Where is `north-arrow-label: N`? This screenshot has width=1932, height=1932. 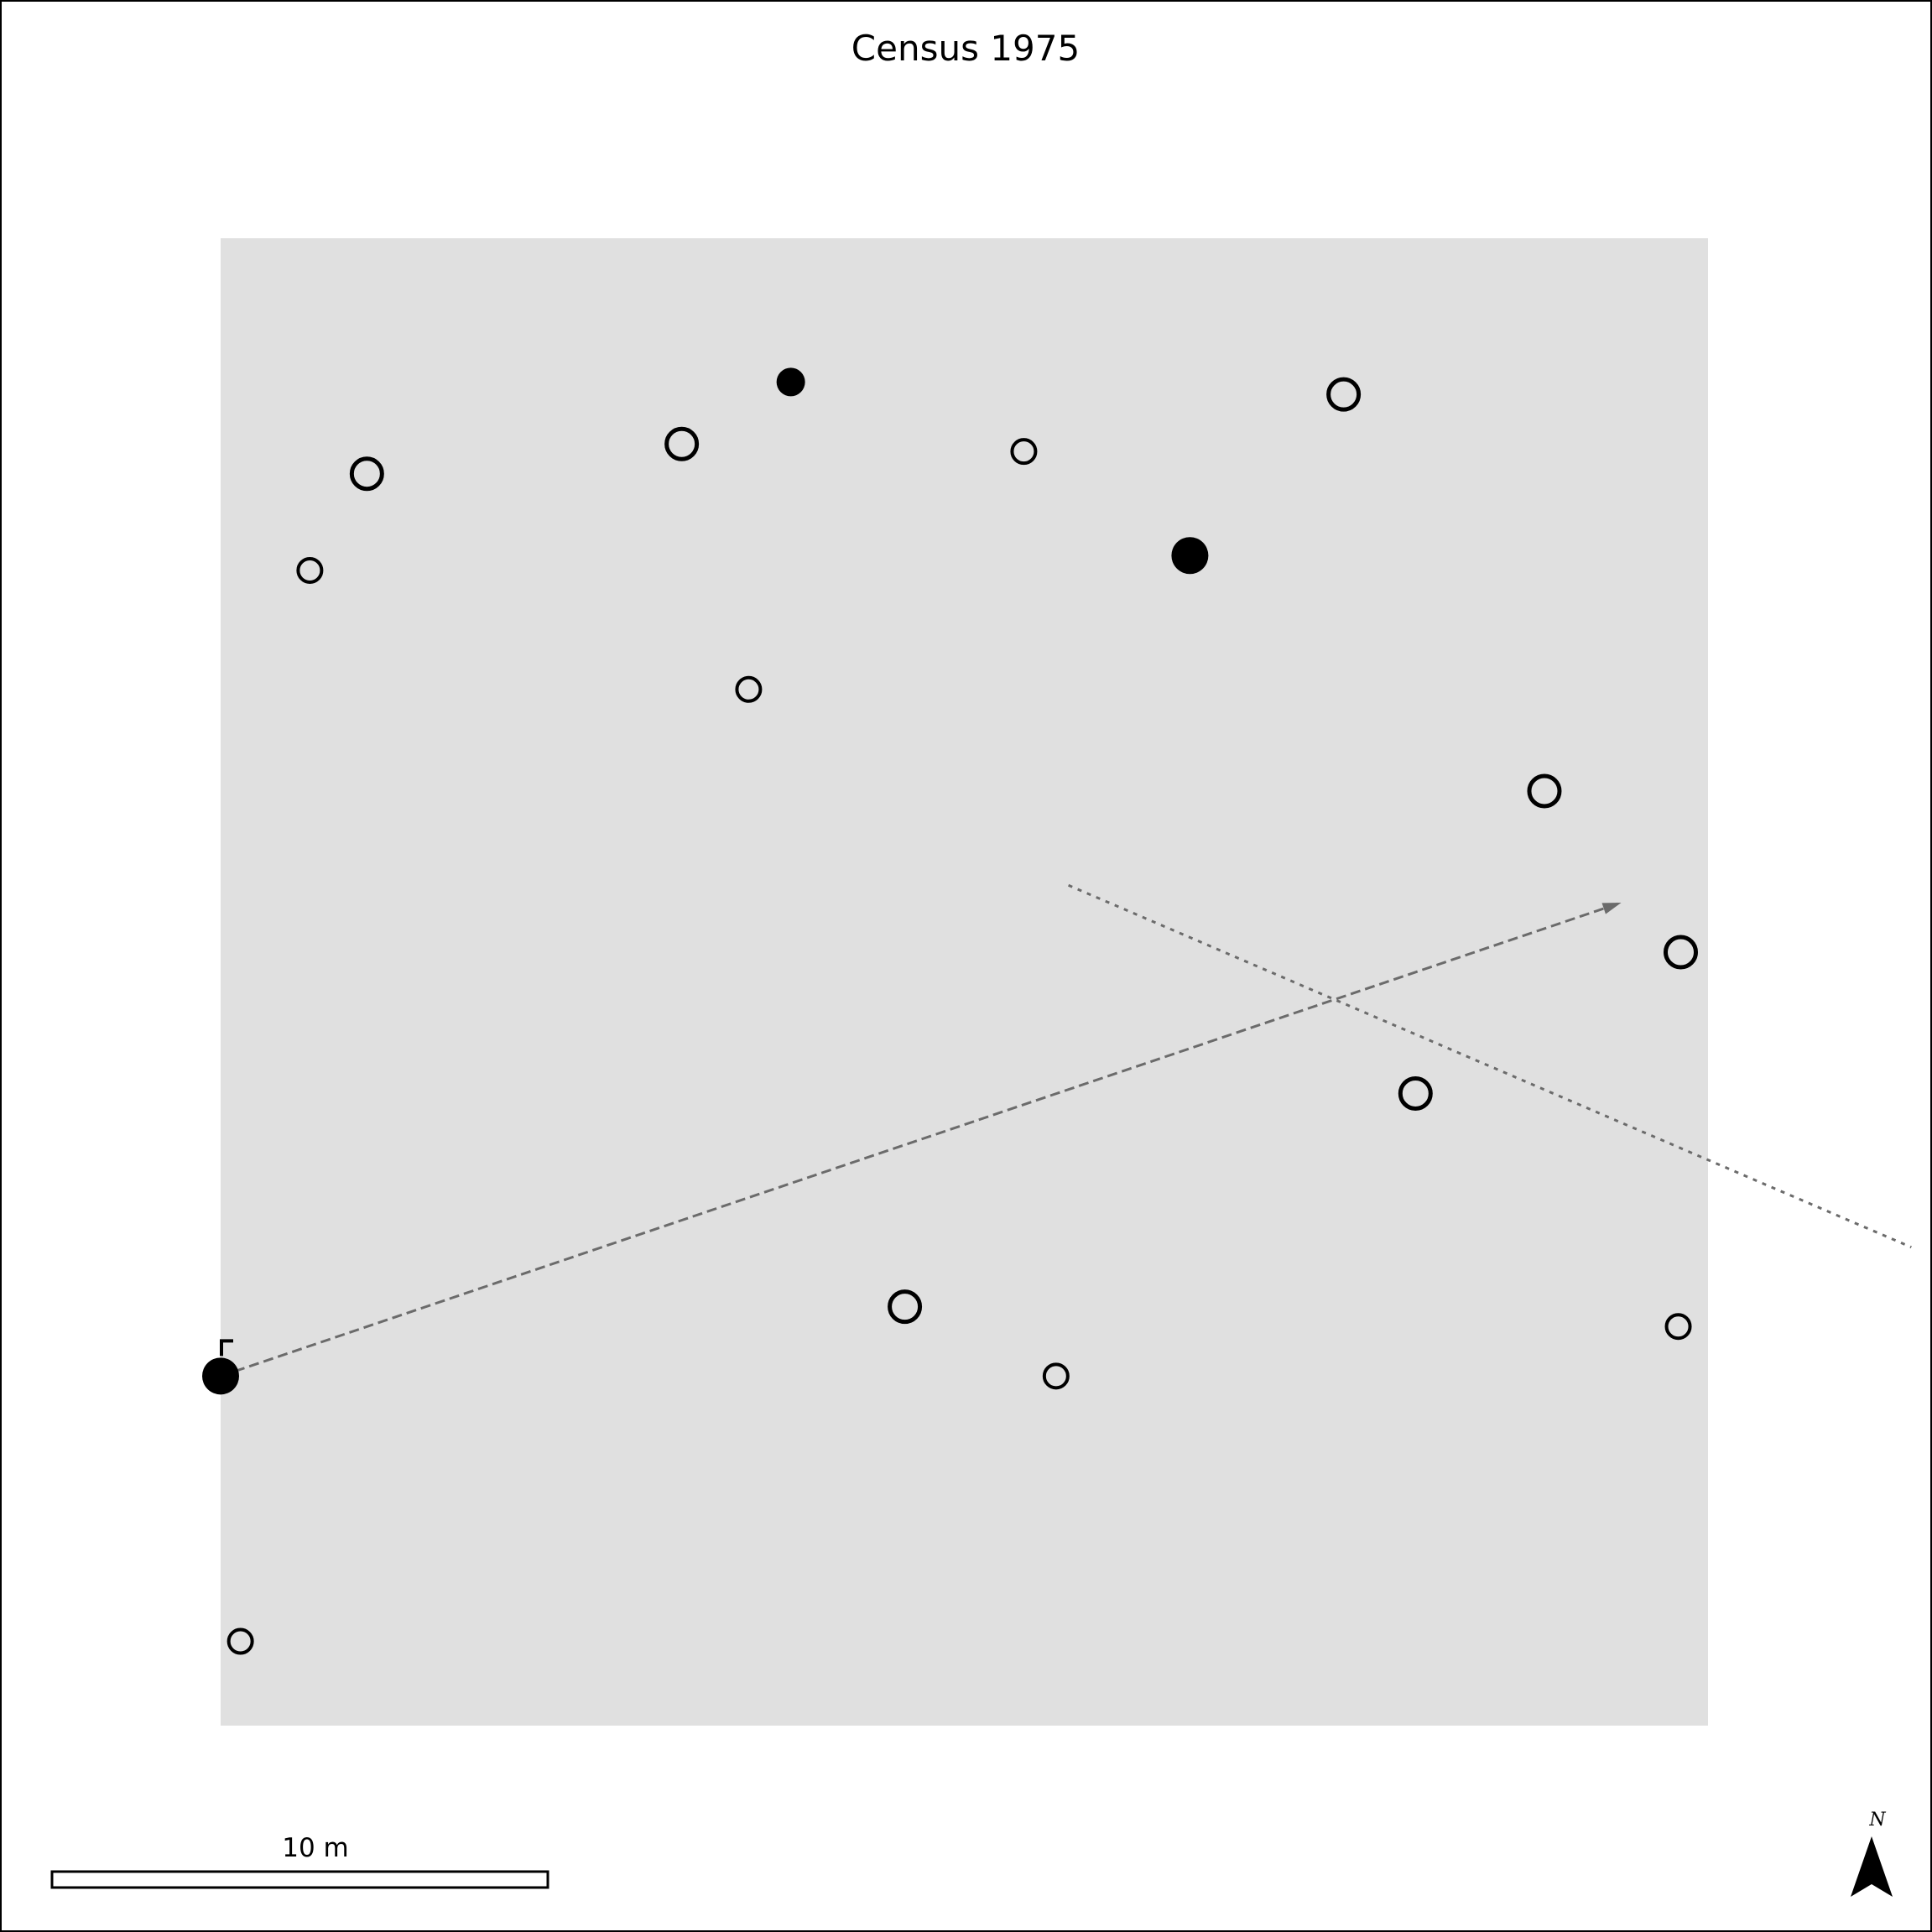 north-arrow-label: N is located at coordinates (1877, 1820).